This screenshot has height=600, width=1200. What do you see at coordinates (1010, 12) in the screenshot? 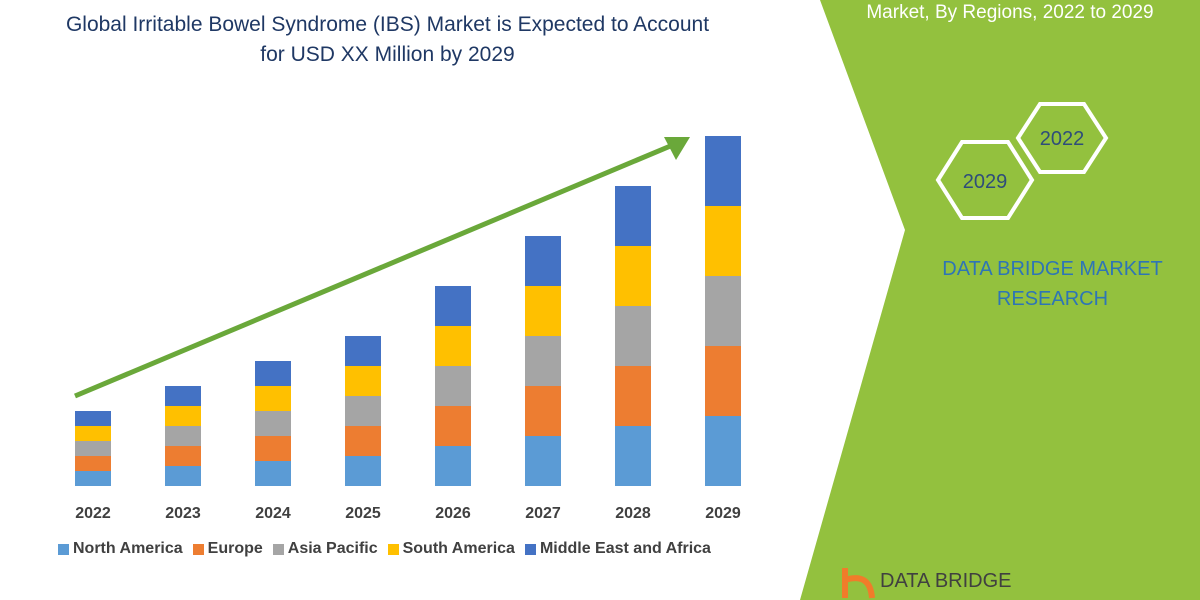
I see `panel-heading: Market, By Regions, 2022 to 2029` at bounding box center [1010, 12].